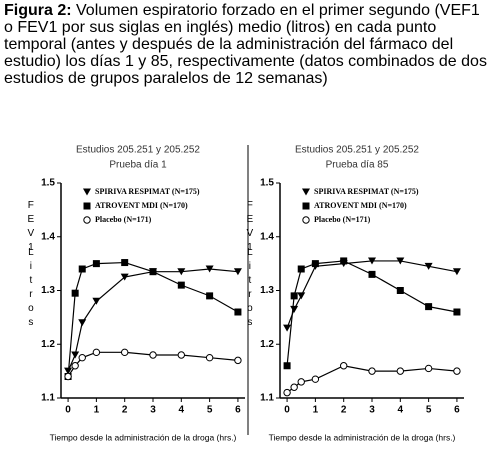 This screenshot has width=498, height=465. Describe the element at coordinates (357, 165) in the screenshot. I see `chart-subtitle: Prueba día 85` at that location.